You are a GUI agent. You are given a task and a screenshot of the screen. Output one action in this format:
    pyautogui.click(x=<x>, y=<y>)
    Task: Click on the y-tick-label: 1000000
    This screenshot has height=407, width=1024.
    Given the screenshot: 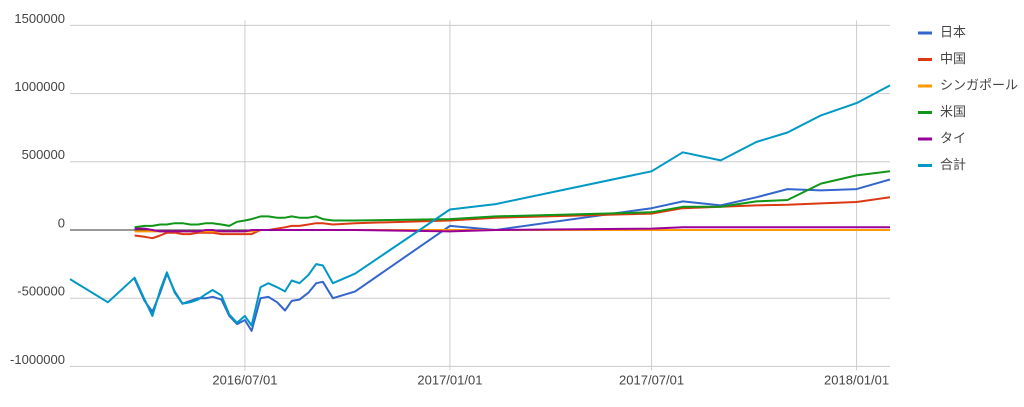 What is the action you would take?
    pyautogui.click(x=39, y=86)
    